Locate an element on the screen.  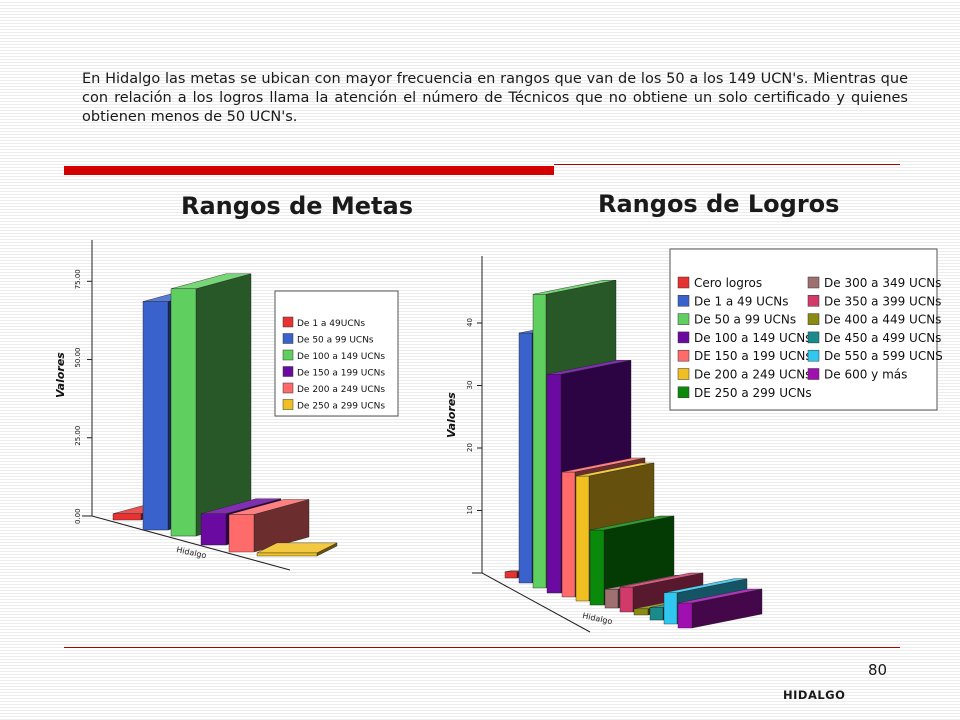
metas-bar-3-front is located at coordinates (183, 412).